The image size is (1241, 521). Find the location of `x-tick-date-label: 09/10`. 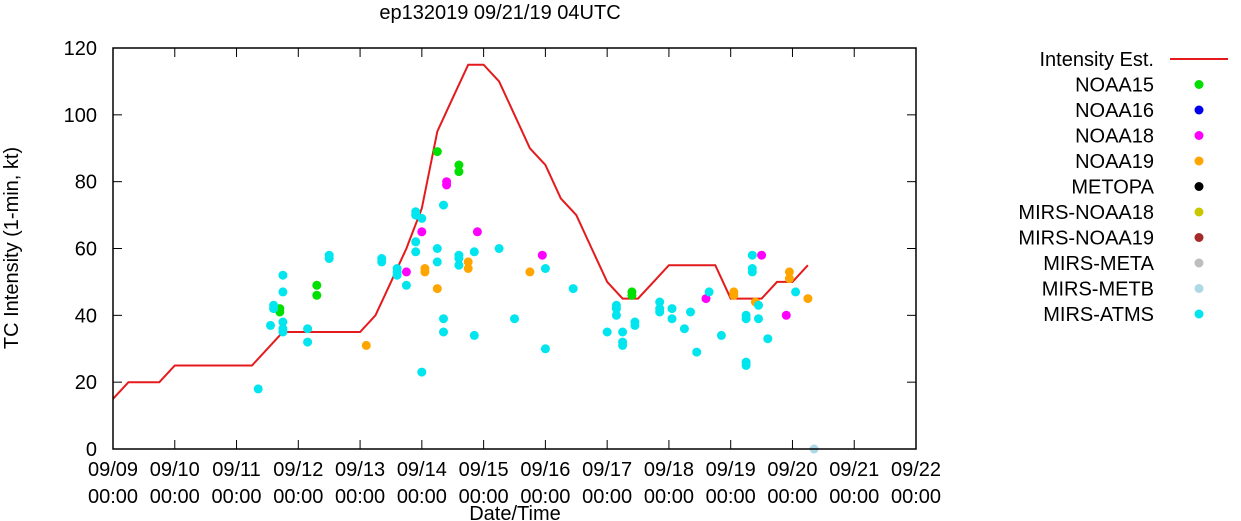

x-tick-date-label: 09/10 is located at coordinates (175, 470).